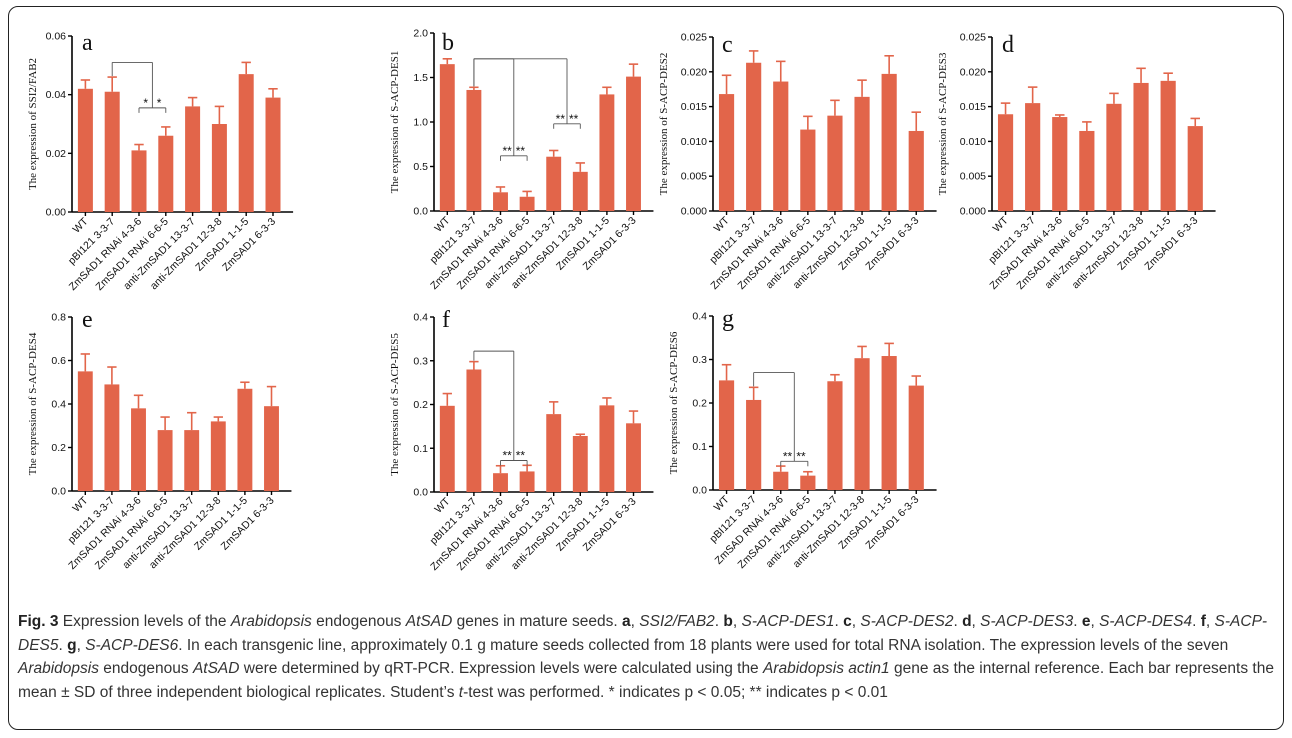 This screenshot has width=1292, height=738. What do you see at coordinates (967, 621) in the screenshot?
I see `caption-segment: d` at bounding box center [967, 621].